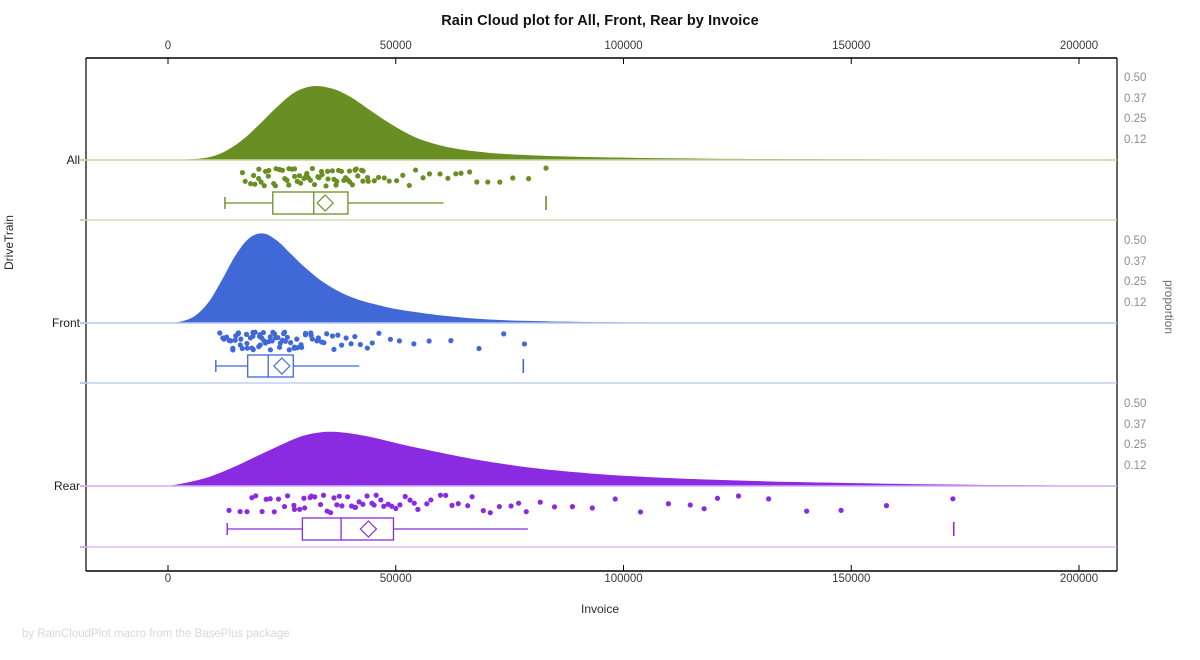  Describe the element at coordinates (1169, 307) in the screenshot. I see `right-axis-label: proportion` at that location.